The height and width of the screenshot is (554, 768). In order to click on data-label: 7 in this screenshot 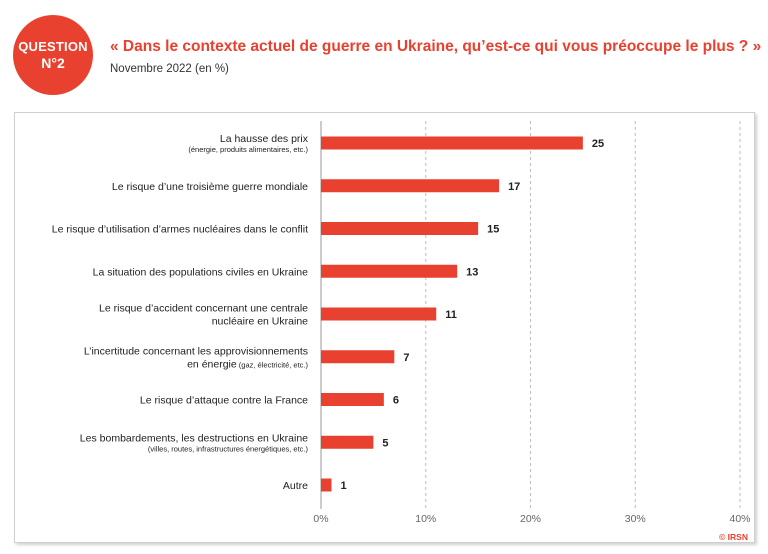, I will do `click(406, 358)`.